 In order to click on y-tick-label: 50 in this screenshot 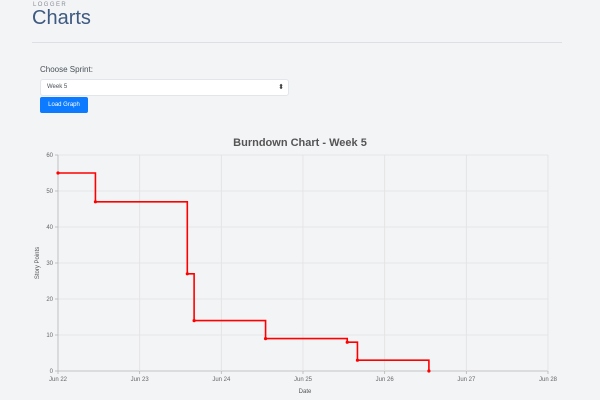, I will do `click(49, 192)`.